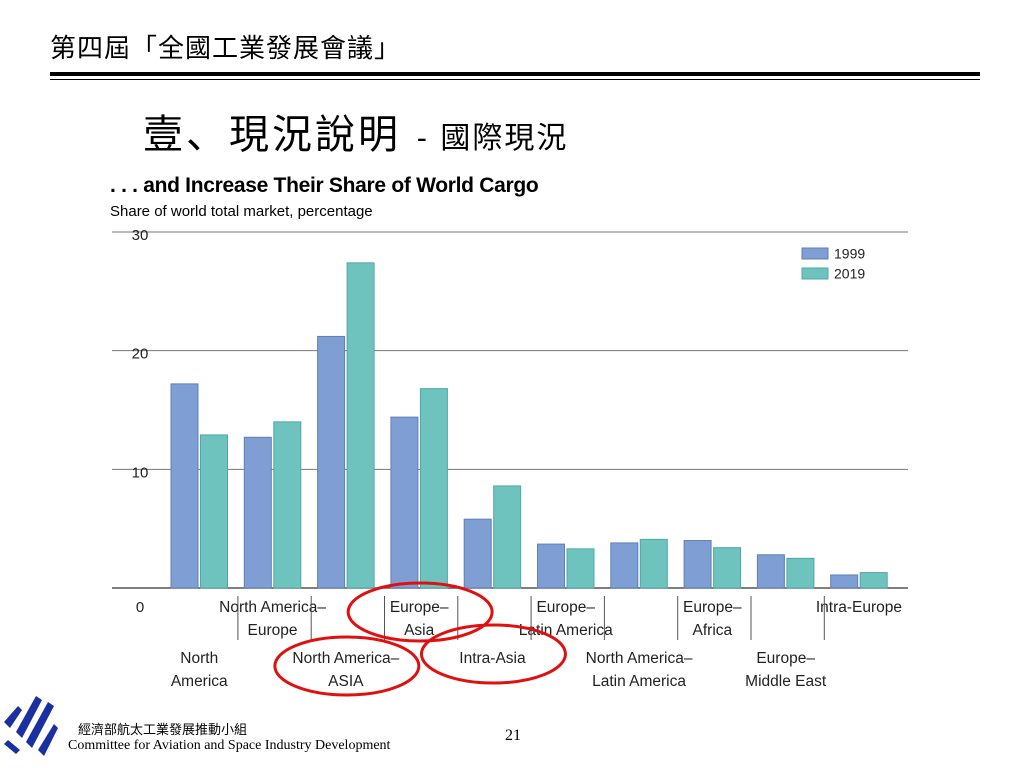 The width and height of the screenshot is (1024, 768). Describe the element at coordinates (513, 735) in the screenshot. I see `page-number: 21` at that location.